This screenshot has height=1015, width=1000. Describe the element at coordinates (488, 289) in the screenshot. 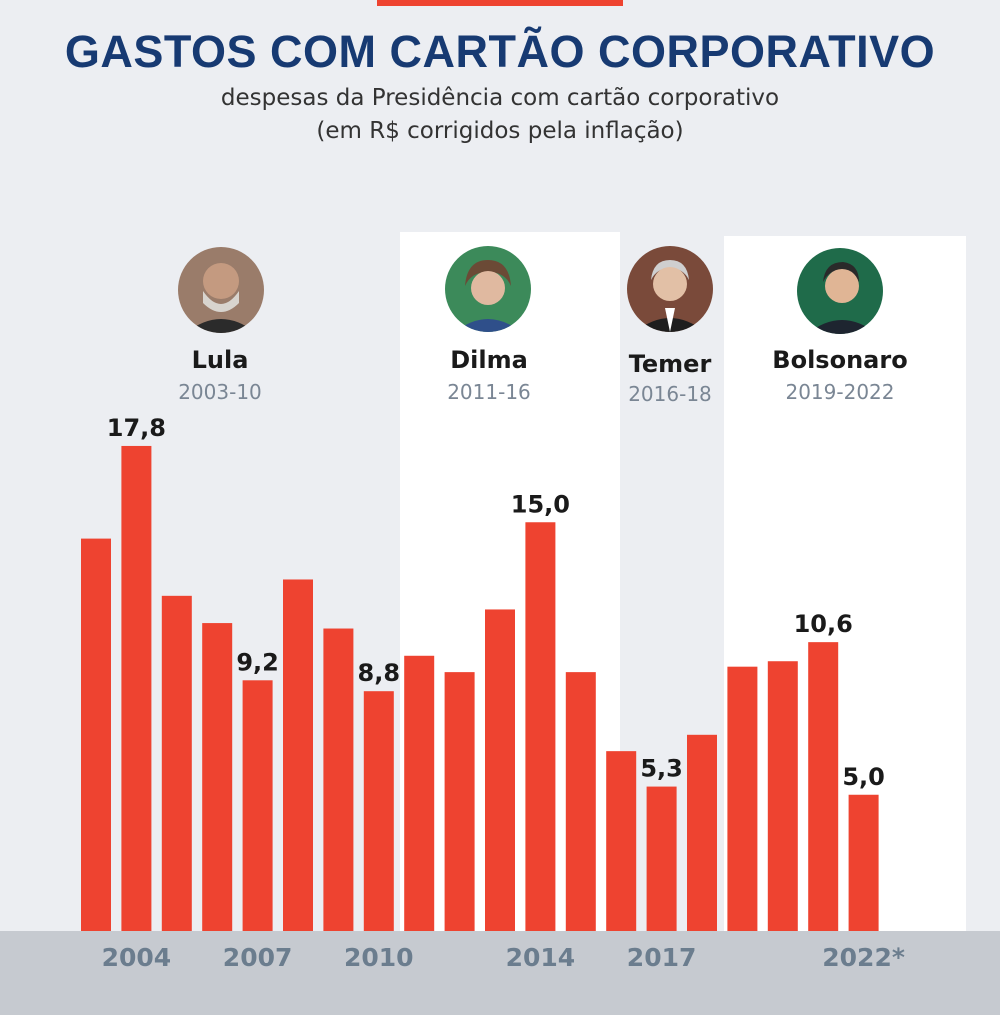

I see `dilma-portrait-icon` at that location.